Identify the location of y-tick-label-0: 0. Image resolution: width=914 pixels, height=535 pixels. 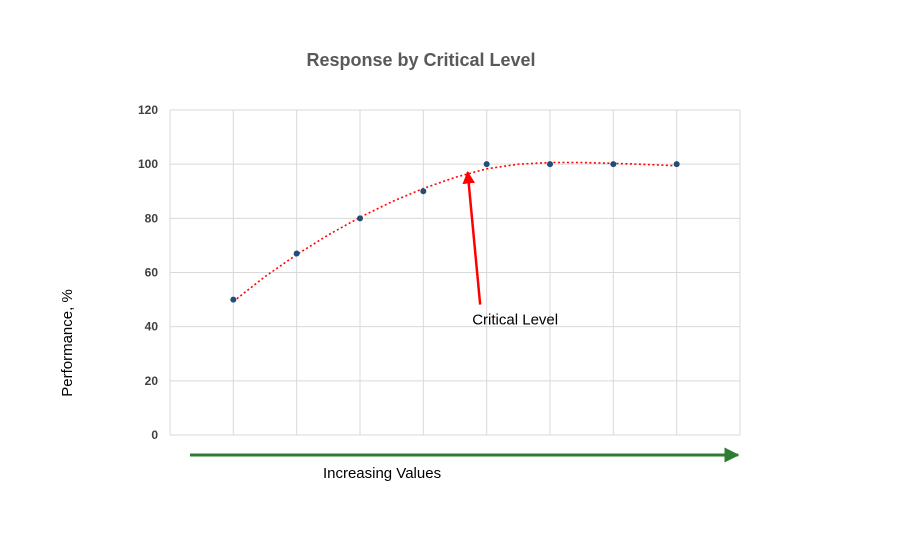
(154, 435).